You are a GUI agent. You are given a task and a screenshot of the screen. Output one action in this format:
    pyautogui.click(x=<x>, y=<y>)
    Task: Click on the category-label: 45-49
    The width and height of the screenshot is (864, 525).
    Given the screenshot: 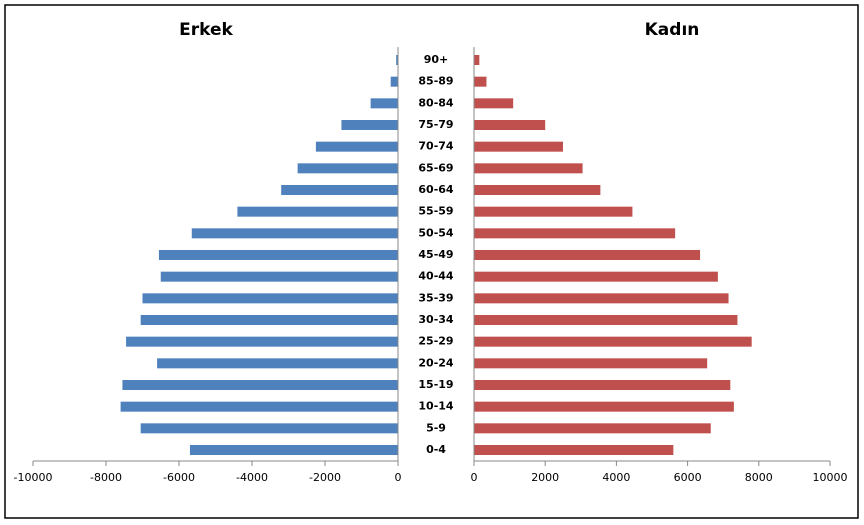 What is the action you would take?
    pyautogui.click(x=435, y=254)
    